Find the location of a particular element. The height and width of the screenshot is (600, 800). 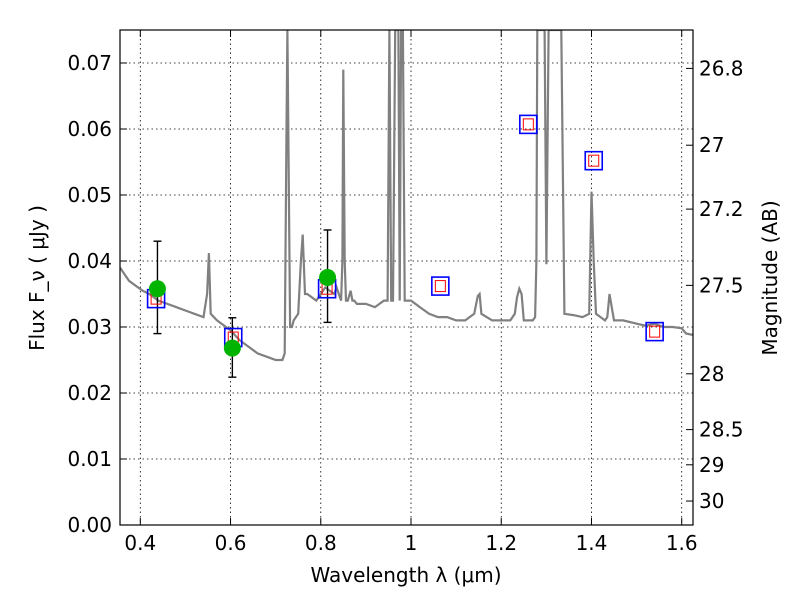

y-tick-label-0: 0.00 is located at coordinates (89, 525).